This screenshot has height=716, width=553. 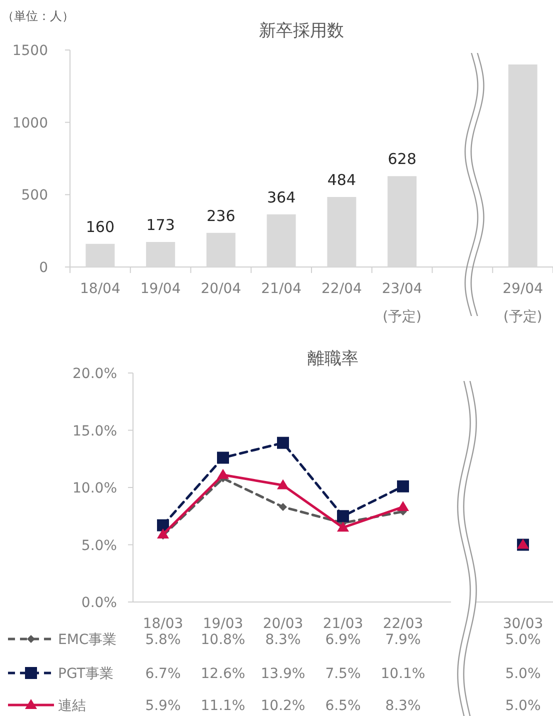 I want to click on data-label: 12.6%, so click(x=223, y=674).